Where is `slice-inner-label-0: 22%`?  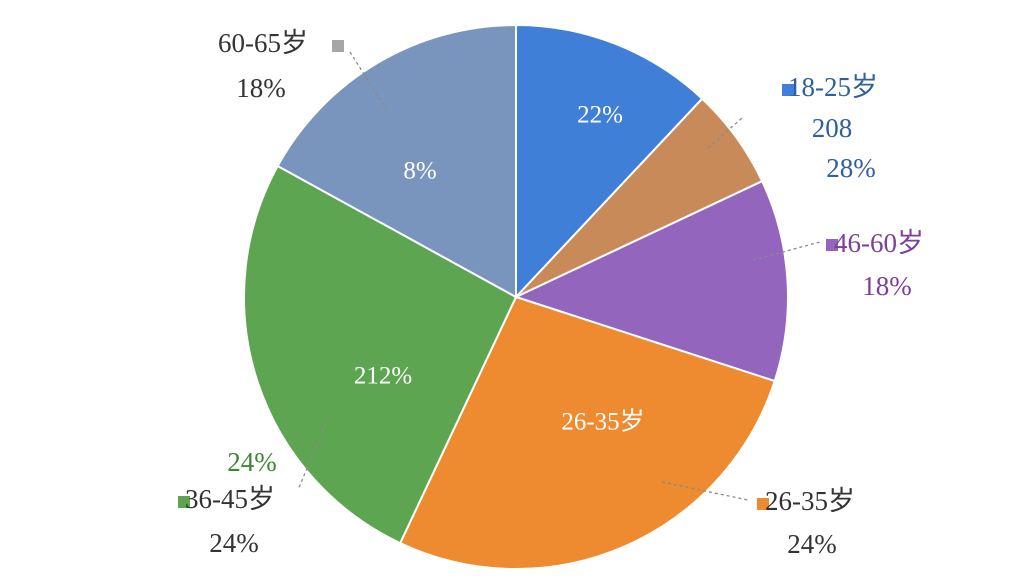
slice-inner-label-0: 22% is located at coordinates (600, 115).